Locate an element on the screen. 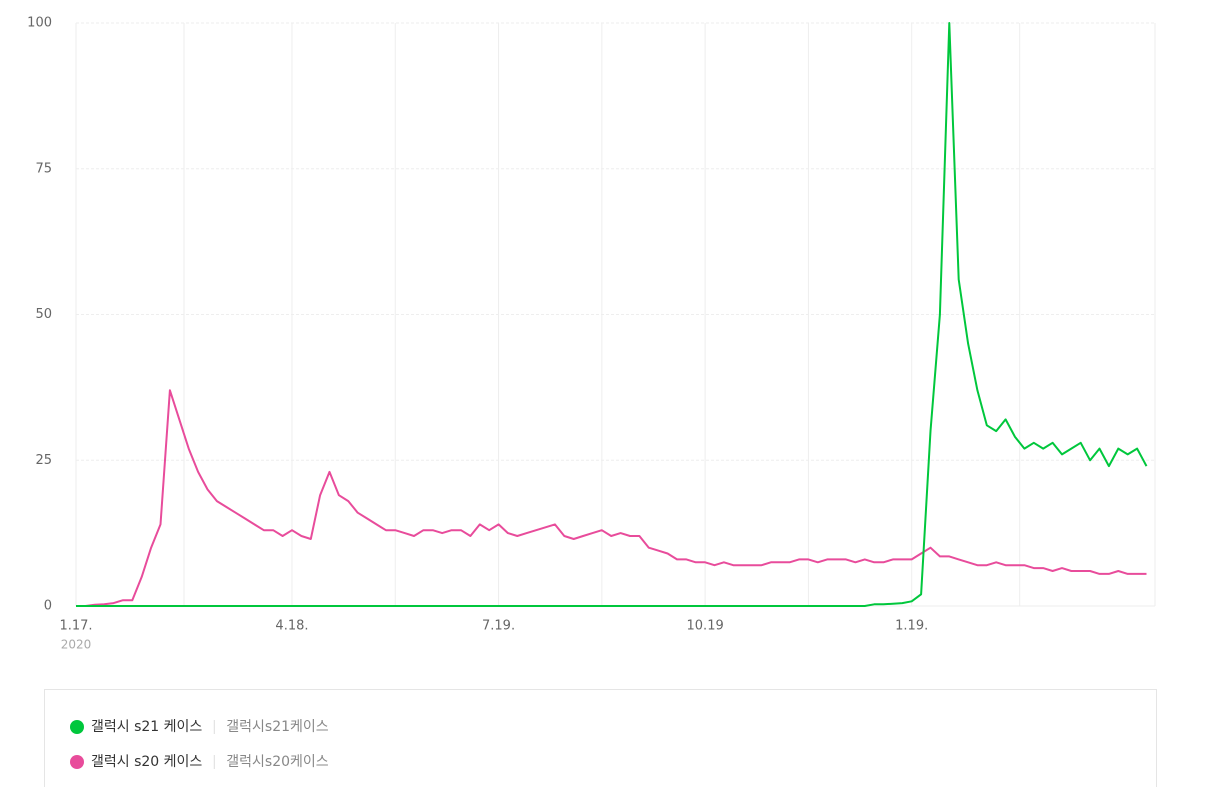 This screenshot has height=787, width=1210. y-tick-label: 50 is located at coordinates (43, 314).